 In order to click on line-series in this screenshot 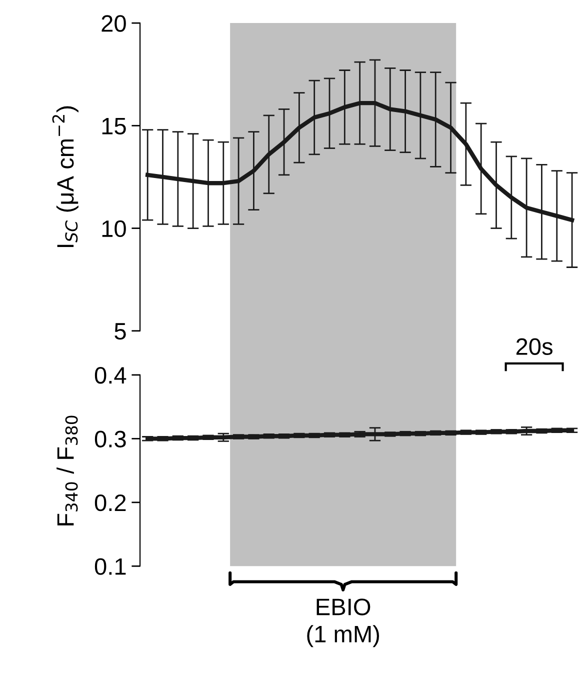, I will do `click(360, 434)`.